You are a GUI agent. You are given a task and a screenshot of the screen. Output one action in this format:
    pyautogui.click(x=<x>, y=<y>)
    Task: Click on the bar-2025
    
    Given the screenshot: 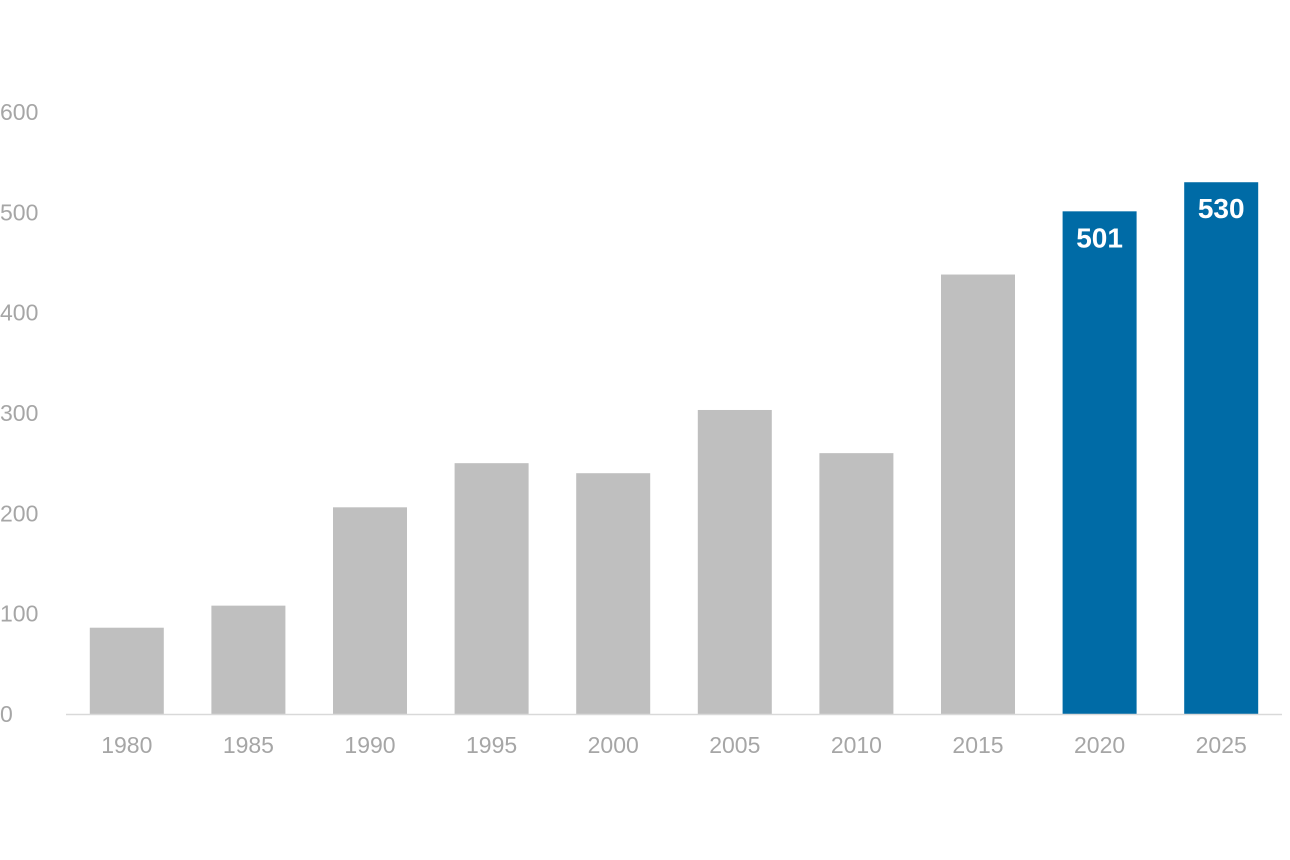 What is the action you would take?
    pyautogui.click(x=1221, y=448)
    